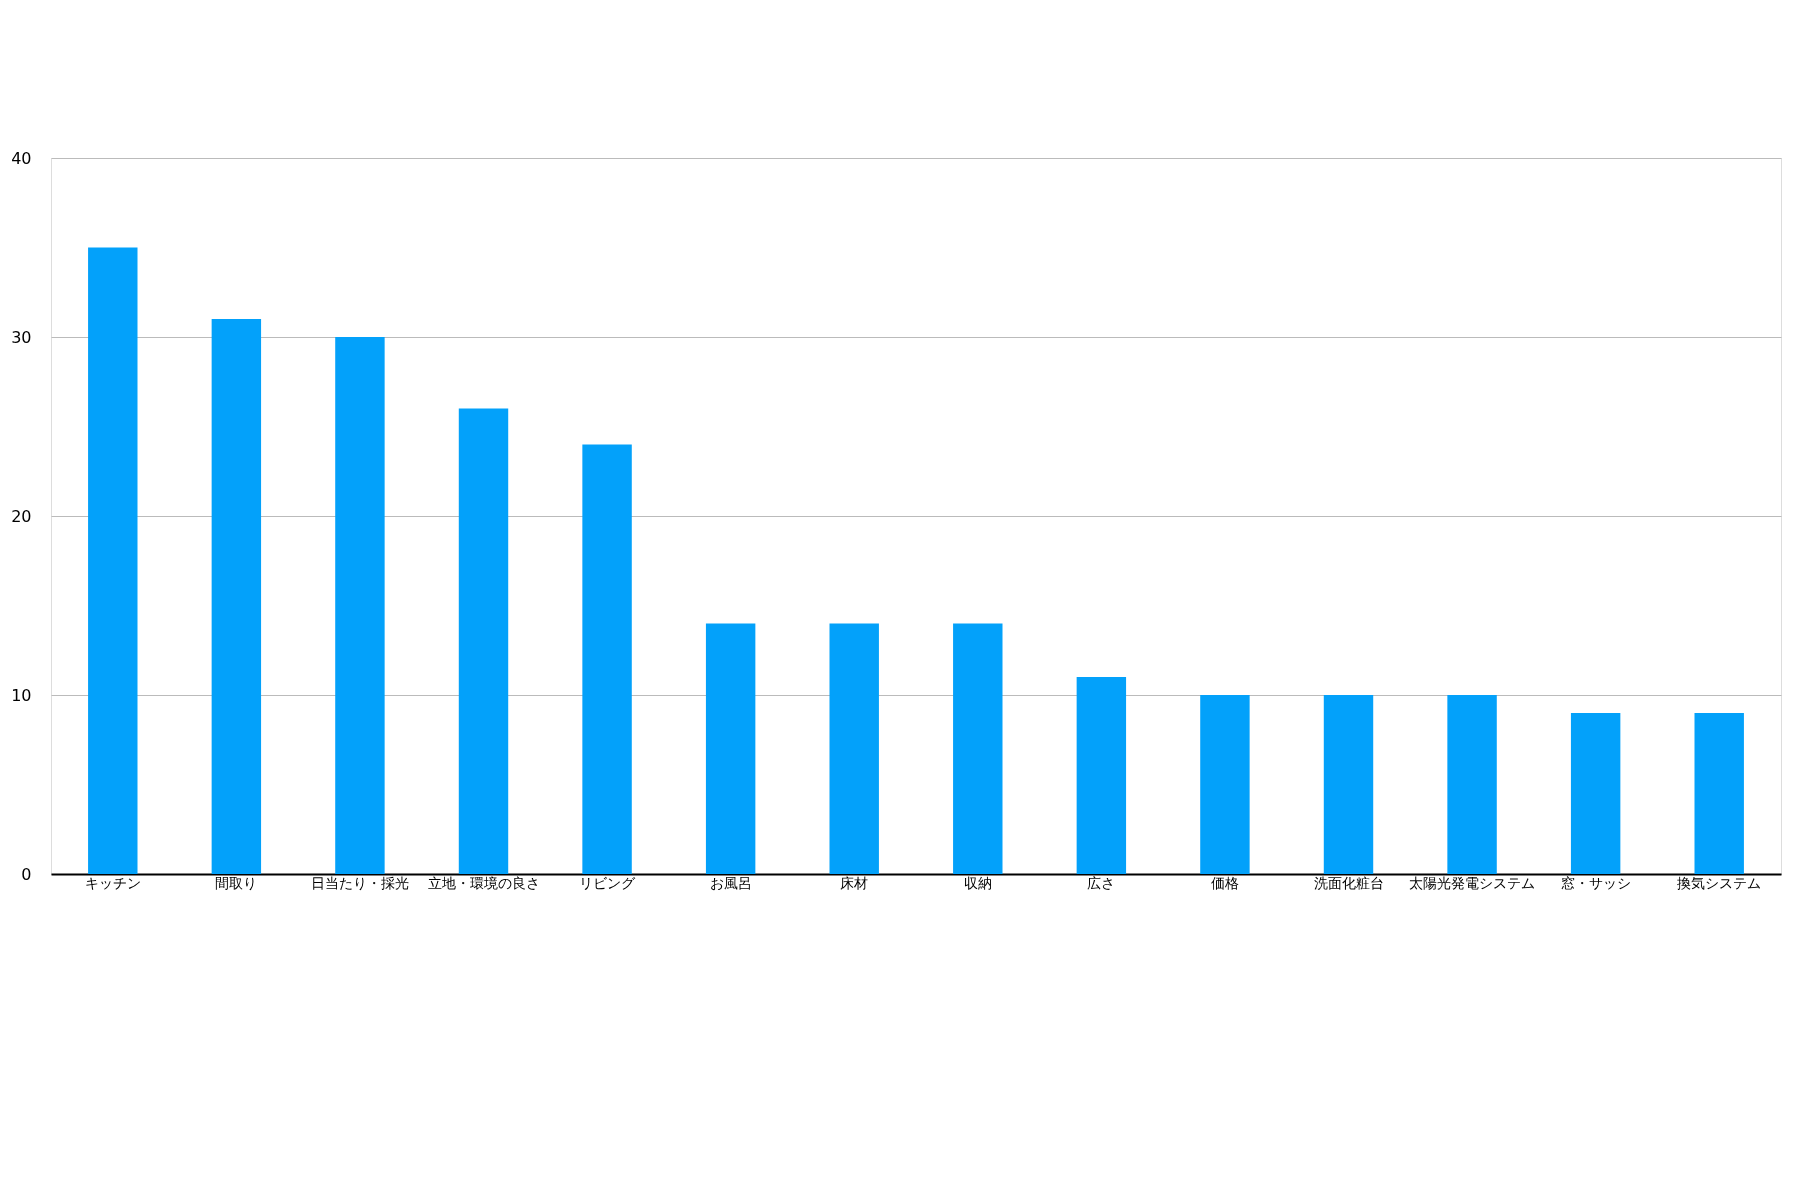 This screenshot has height=1200, width=1800. Describe the element at coordinates (21, 337) in the screenshot. I see `y-tick-label: 30` at that location.